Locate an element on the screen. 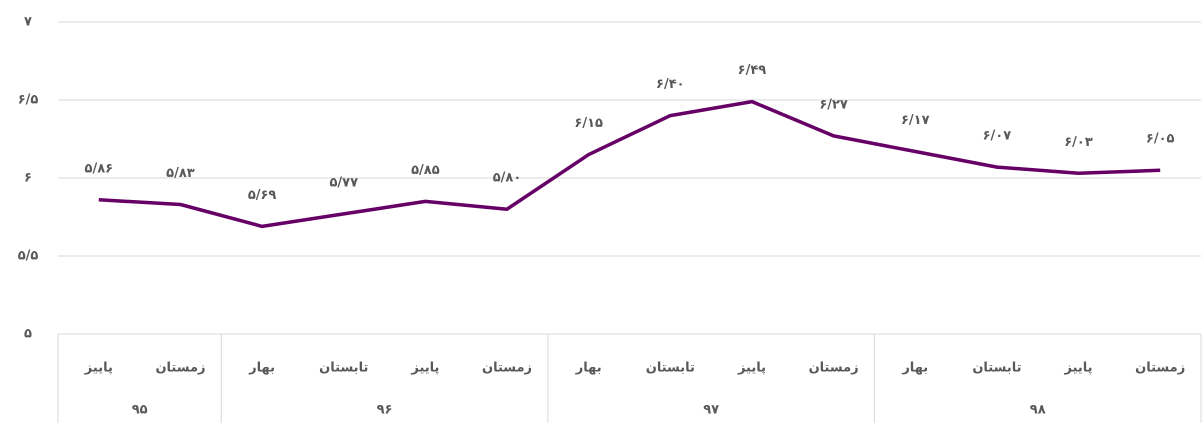  data-label: ۶/۴۹ is located at coordinates (752, 70).